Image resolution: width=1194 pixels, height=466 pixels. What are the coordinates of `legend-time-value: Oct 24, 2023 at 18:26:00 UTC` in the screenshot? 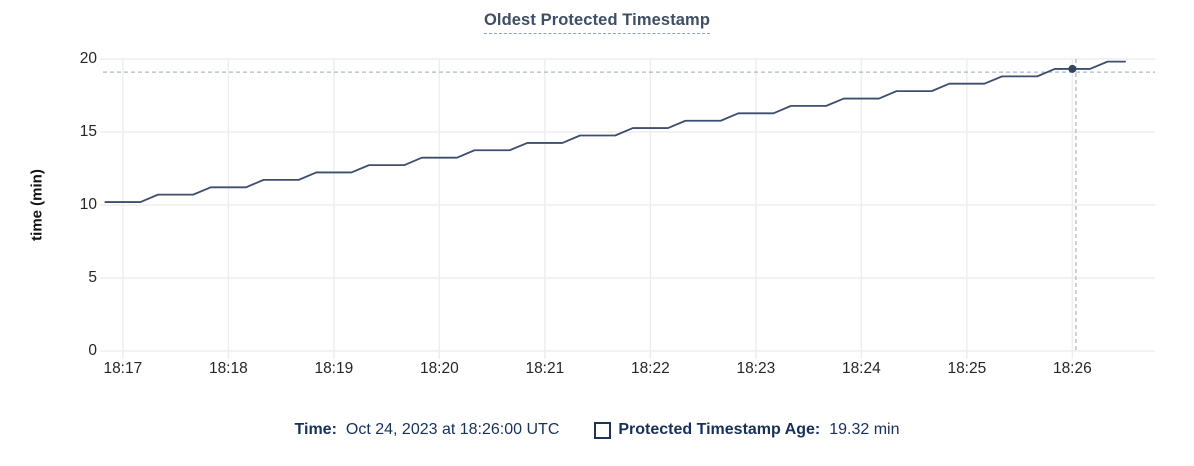 It's located at (452, 429).